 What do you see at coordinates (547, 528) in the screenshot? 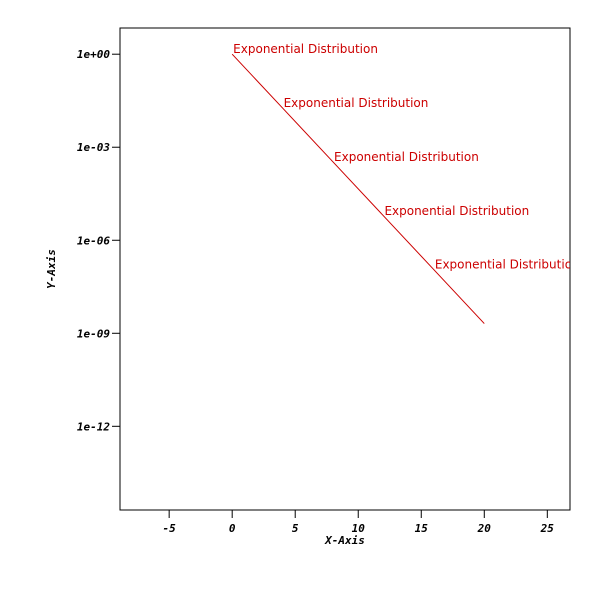
I see `x-tick-label: 25` at bounding box center [547, 528].